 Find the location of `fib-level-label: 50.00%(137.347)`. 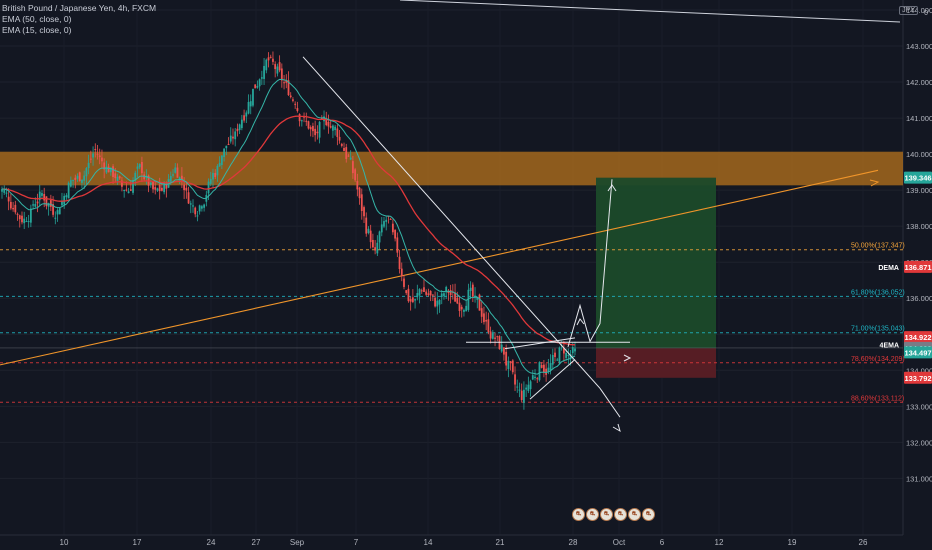

fib-level-label: 50.00%(137.347) is located at coordinates (878, 246).